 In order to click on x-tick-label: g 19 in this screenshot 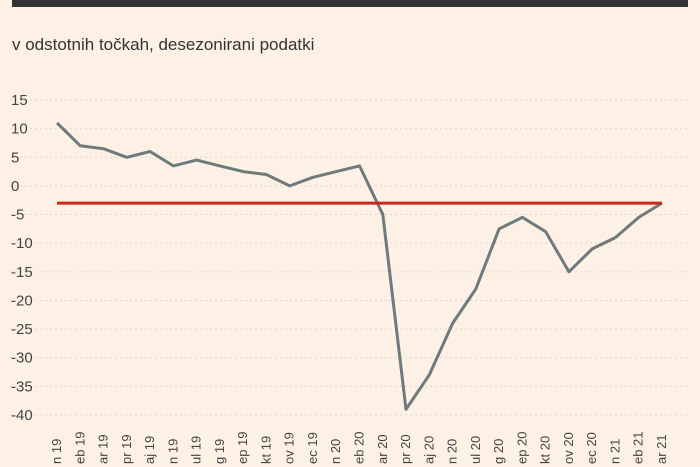, I will do `click(219, 451)`.